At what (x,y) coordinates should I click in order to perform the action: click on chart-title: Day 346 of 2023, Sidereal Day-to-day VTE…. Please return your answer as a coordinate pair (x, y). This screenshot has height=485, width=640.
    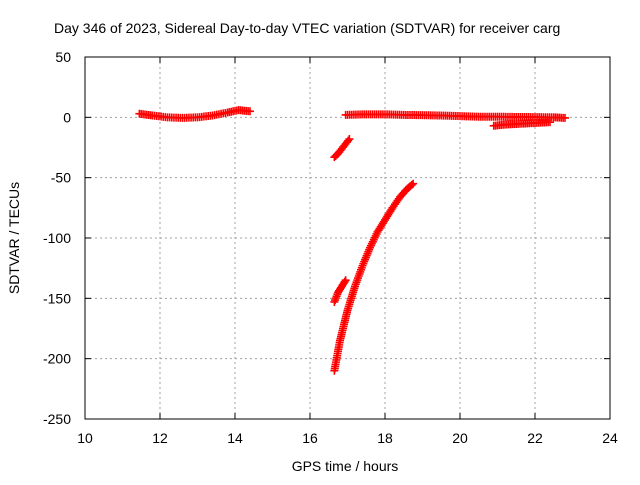
    Looking at the image, I should click on (307, 28).